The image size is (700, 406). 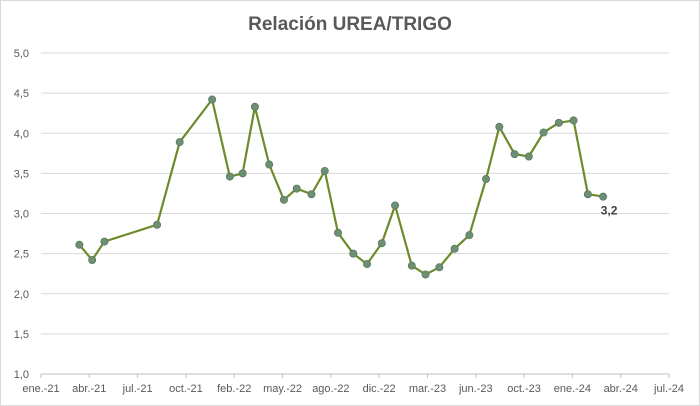 What do you see at coordinates (21, 295) in the screenshot?
I see `y-tick-label: 2,0` at bounding box center [21, 295].